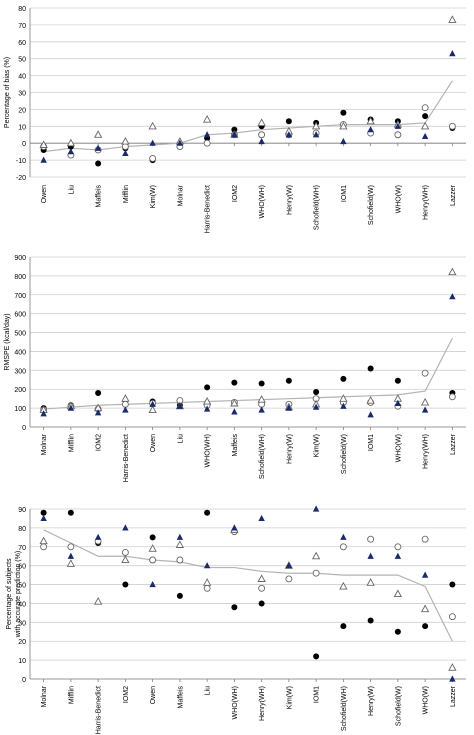 This screenshot has height=735, width=474. Describe the element at coordinates (22, 9) in the screenshot. I see `y-tick-label: 80` at that location.